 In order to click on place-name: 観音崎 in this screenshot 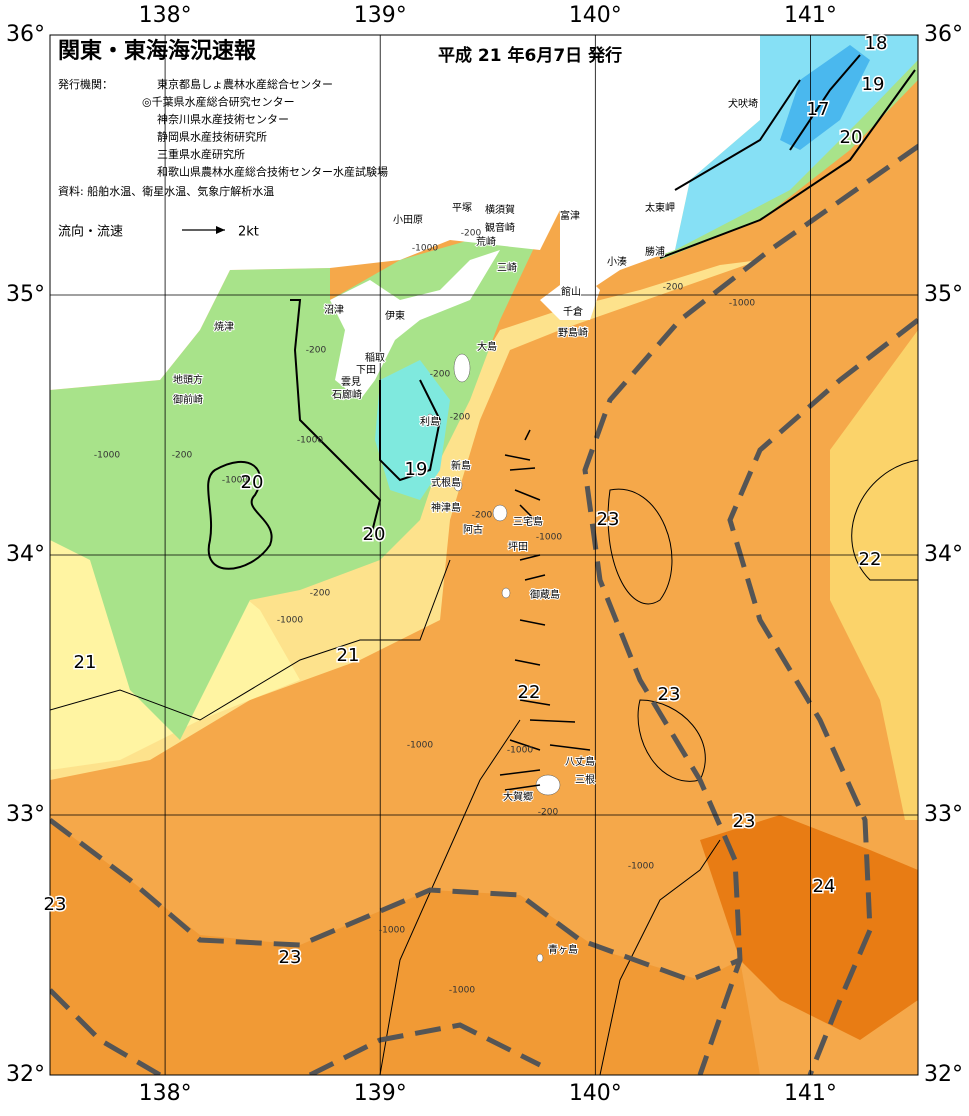, I will do `click(500, 227)`.